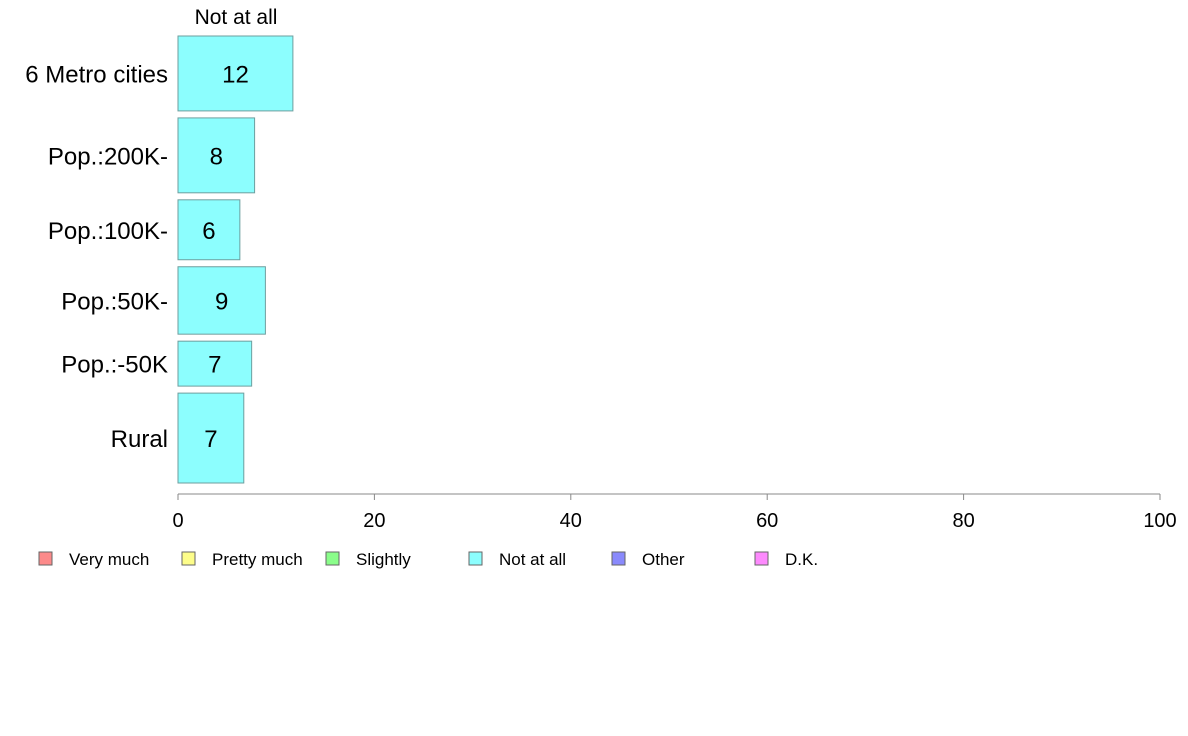  What do you see at coordinates (674, 512) in the screenshot?
I see `x-axis: 0 20 40 60 80 100` at bounding box center [674, 512].